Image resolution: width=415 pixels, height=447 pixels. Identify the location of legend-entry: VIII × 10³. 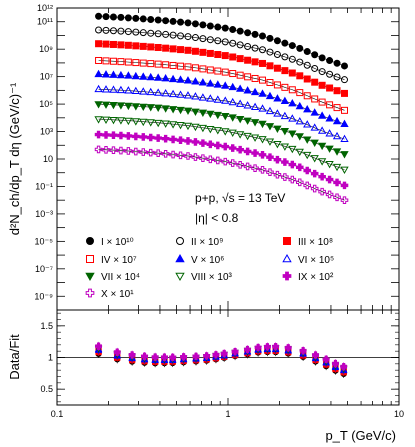
(204, 277).